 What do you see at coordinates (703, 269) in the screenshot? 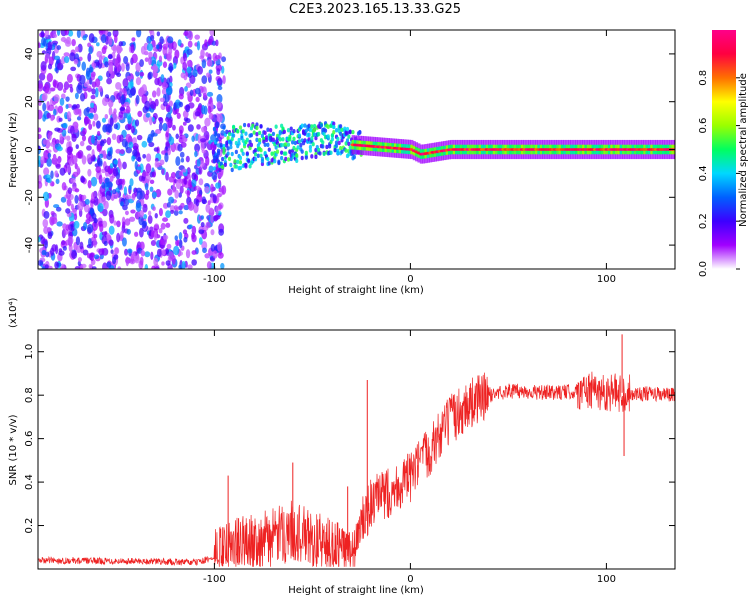
I see `colorbar-tick-label-0: 0.0` at bounding box center [703, 269].